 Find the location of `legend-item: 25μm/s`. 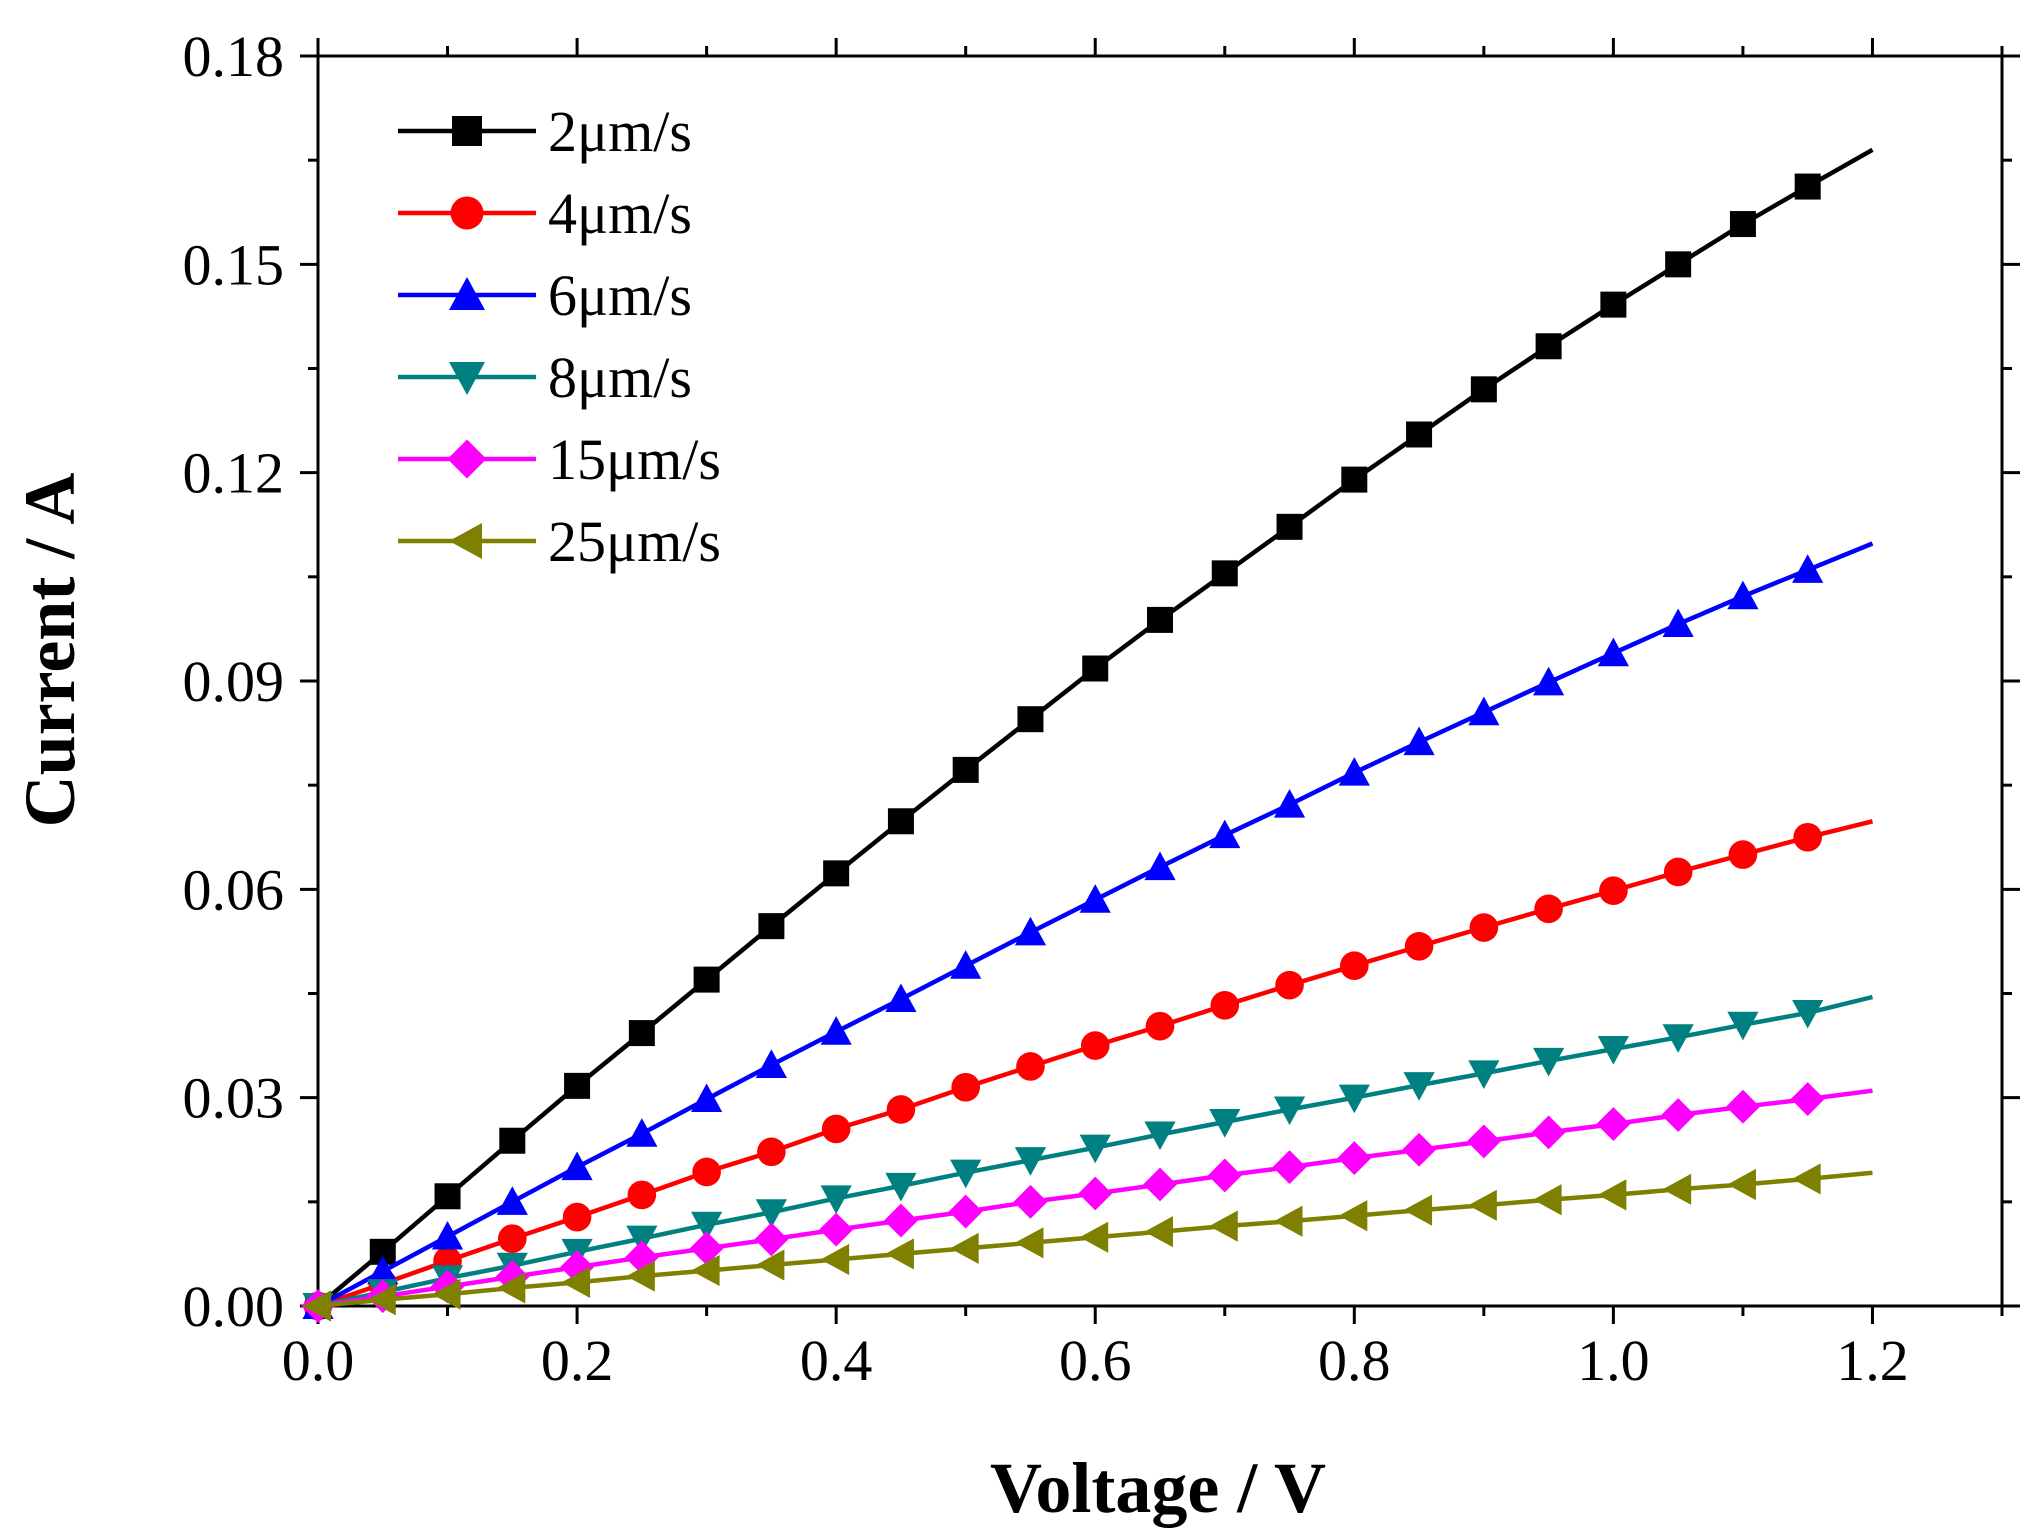

legend-item: 25μm/s is located at coordinates (559, 541).